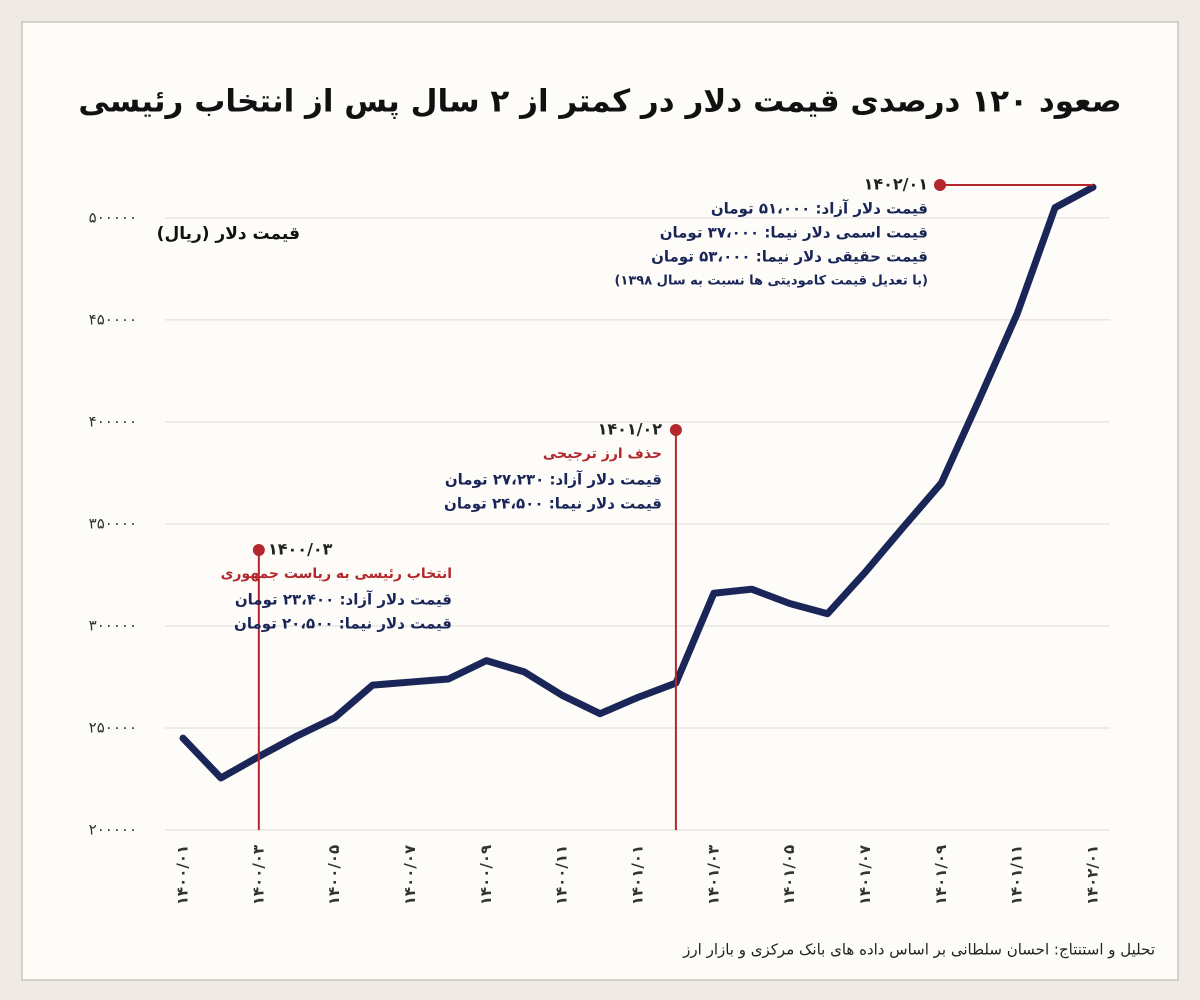 Image resolution: width=1200 pixels, height=1000 pixels. What do you see at coordinates (1093, 875) in the screenshot?
I see `x-tick-label: ۱۴۰۲/۰۱` at bounding box center [1093, 875].